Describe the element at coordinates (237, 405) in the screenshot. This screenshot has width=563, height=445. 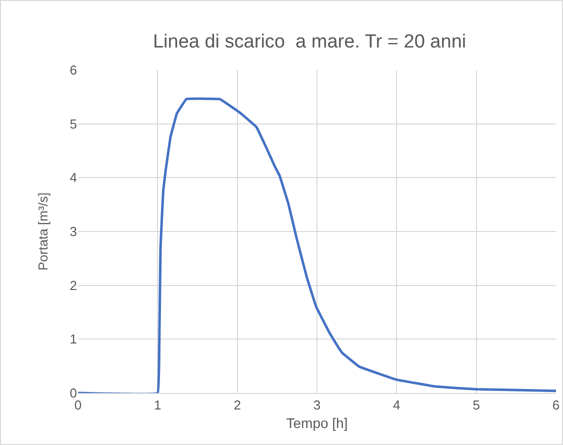
I see `x-tick-label: 2` at that location.